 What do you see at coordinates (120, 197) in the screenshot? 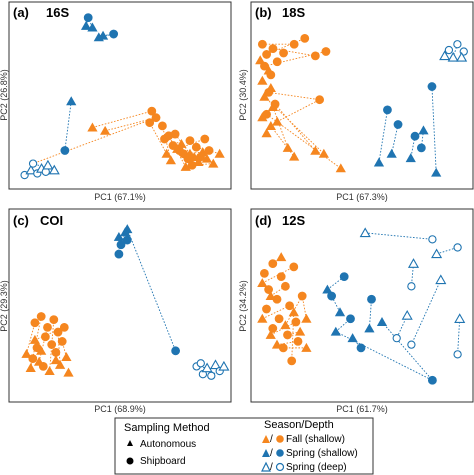
I see `panel-a-xlabel: PC1 (67.1%)` at bounding box center [120, 197].